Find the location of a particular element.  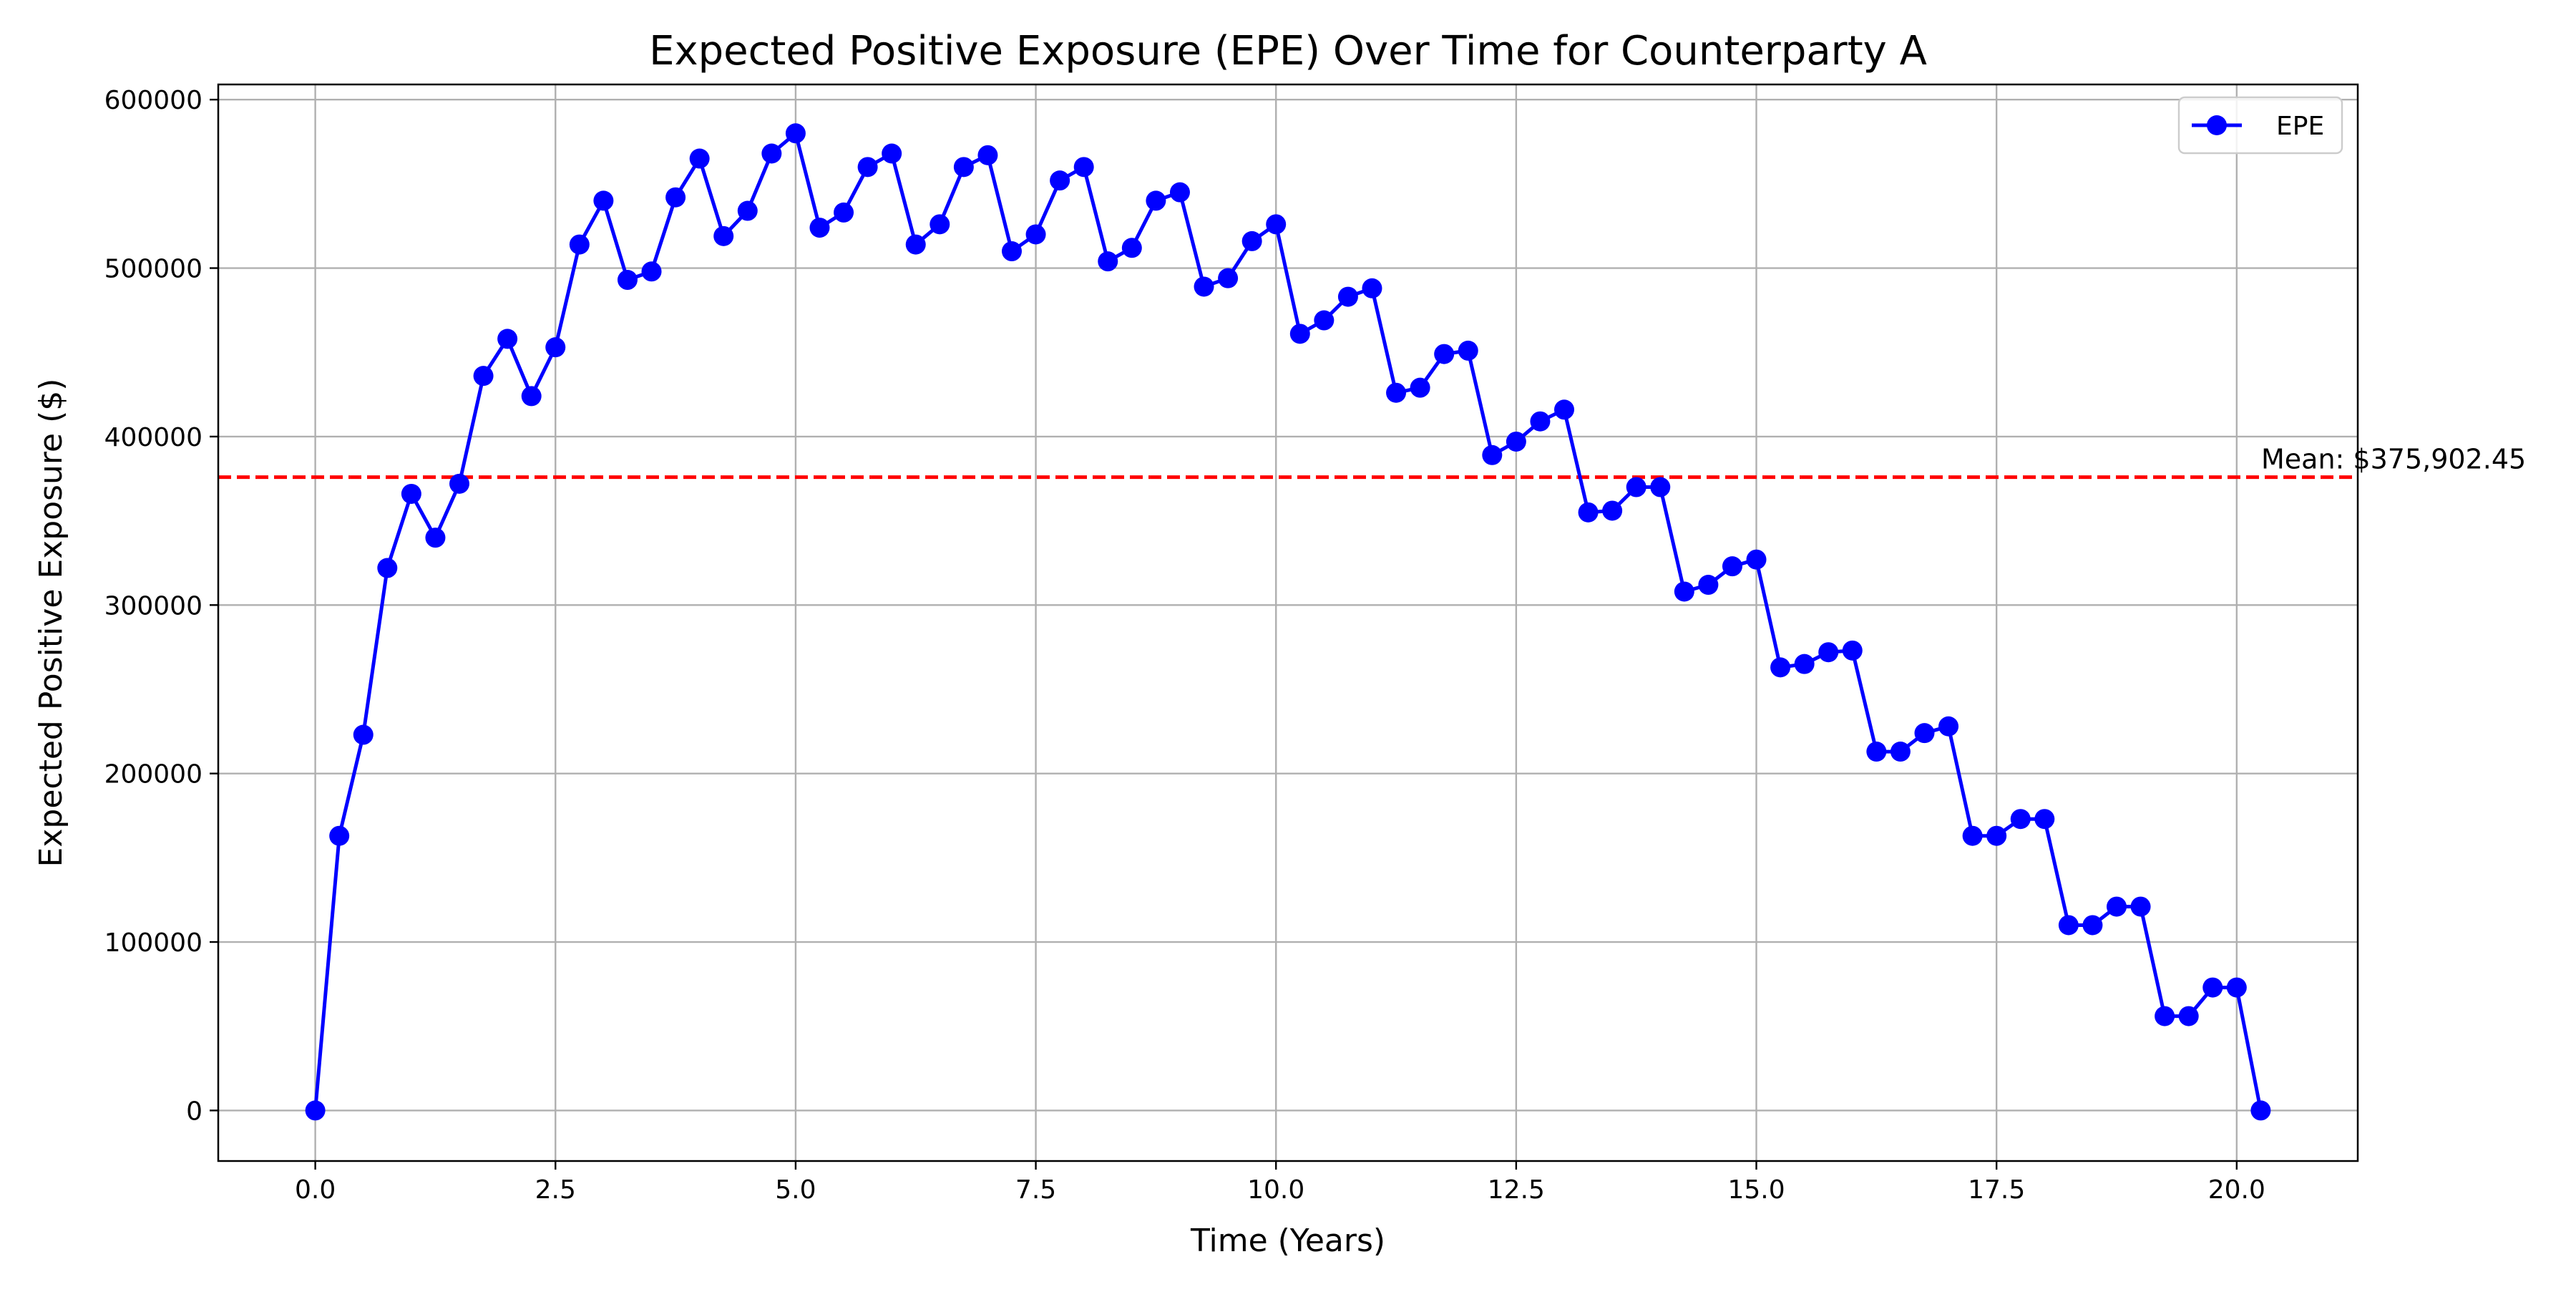

y-axis-label: Expected Positive Exposure ($) is located at coordinates (51, 623).